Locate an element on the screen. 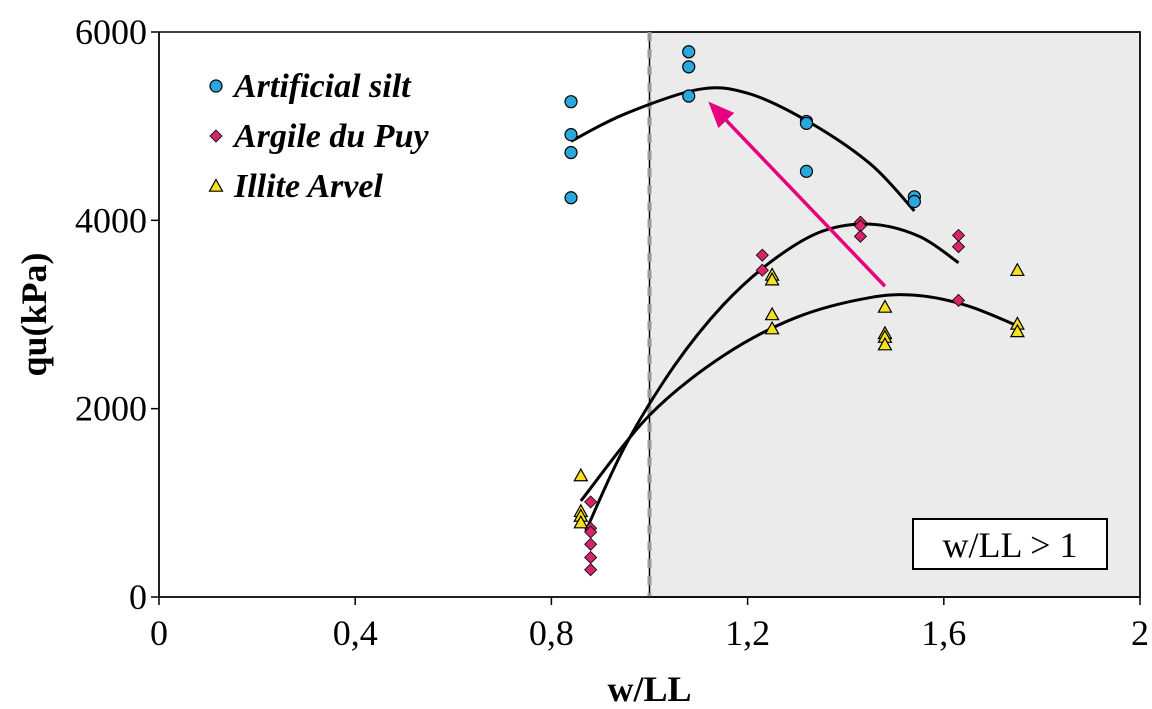  legend-marker-argile-du-puy is located at coordinates (216, 136).